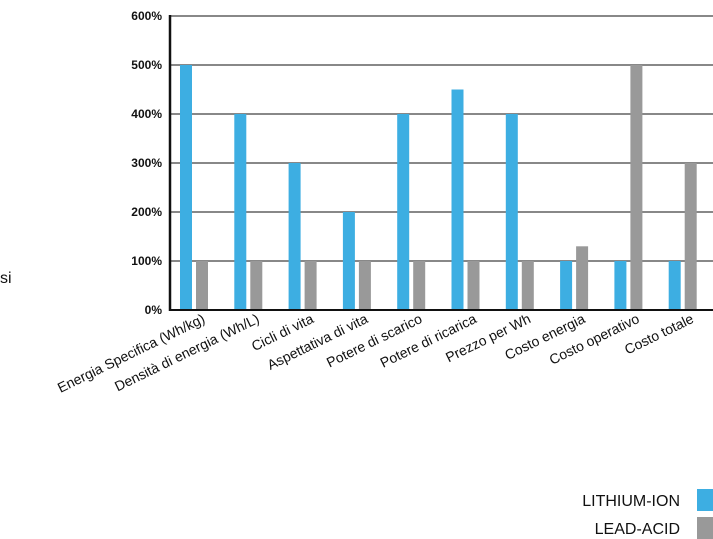  What do you see at coordinates (637, 529) in the screenshot?
I see `legend-label: LEAD-ACID` at bounding box center [637, 529].